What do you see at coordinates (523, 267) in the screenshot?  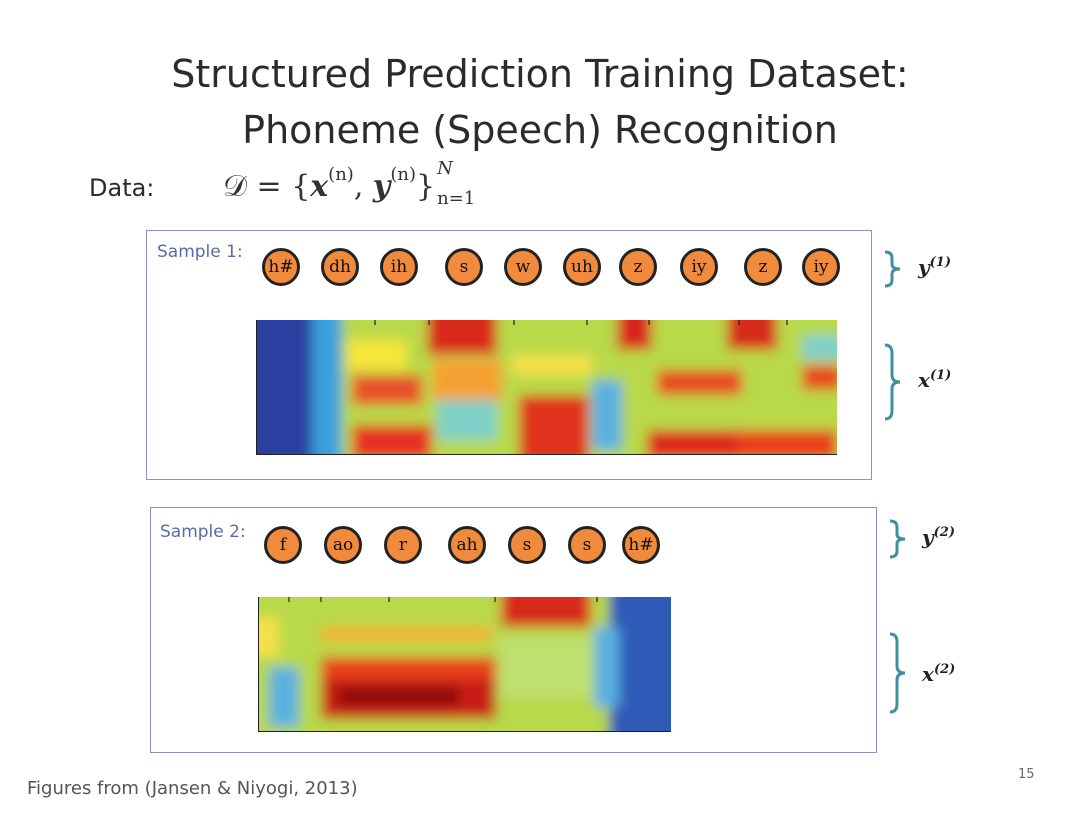 I see `phoneme-1-5: w` at bounding box center [523, 267].